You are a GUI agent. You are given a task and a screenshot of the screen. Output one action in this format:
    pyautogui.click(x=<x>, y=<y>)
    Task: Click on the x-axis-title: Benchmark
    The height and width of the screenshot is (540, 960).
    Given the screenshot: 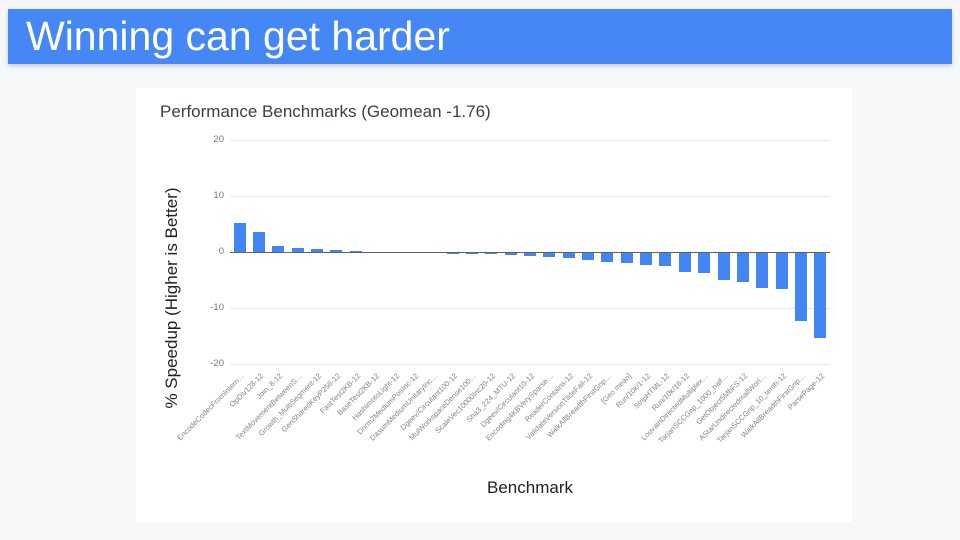 What is the action you would take?
    pyautogui.click(x=530, y=487)
    